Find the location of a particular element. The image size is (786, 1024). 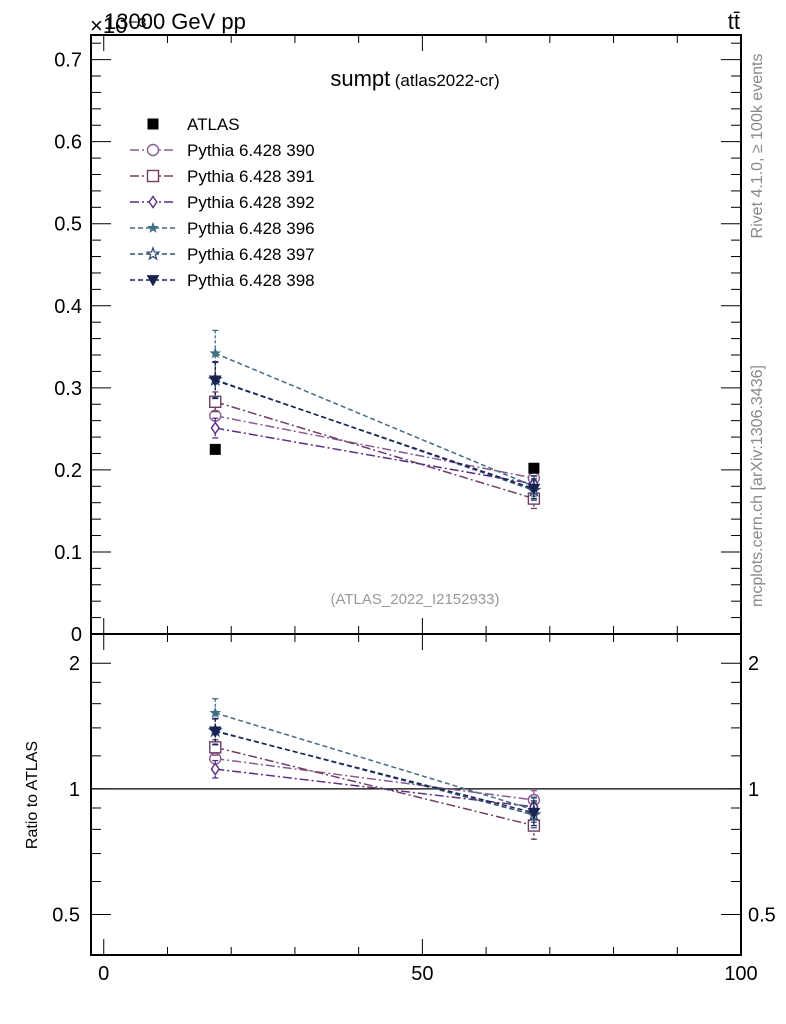

rivet-label: Rivet 4.1.0, ≥ 100k events is located at coordinates (757, 146).